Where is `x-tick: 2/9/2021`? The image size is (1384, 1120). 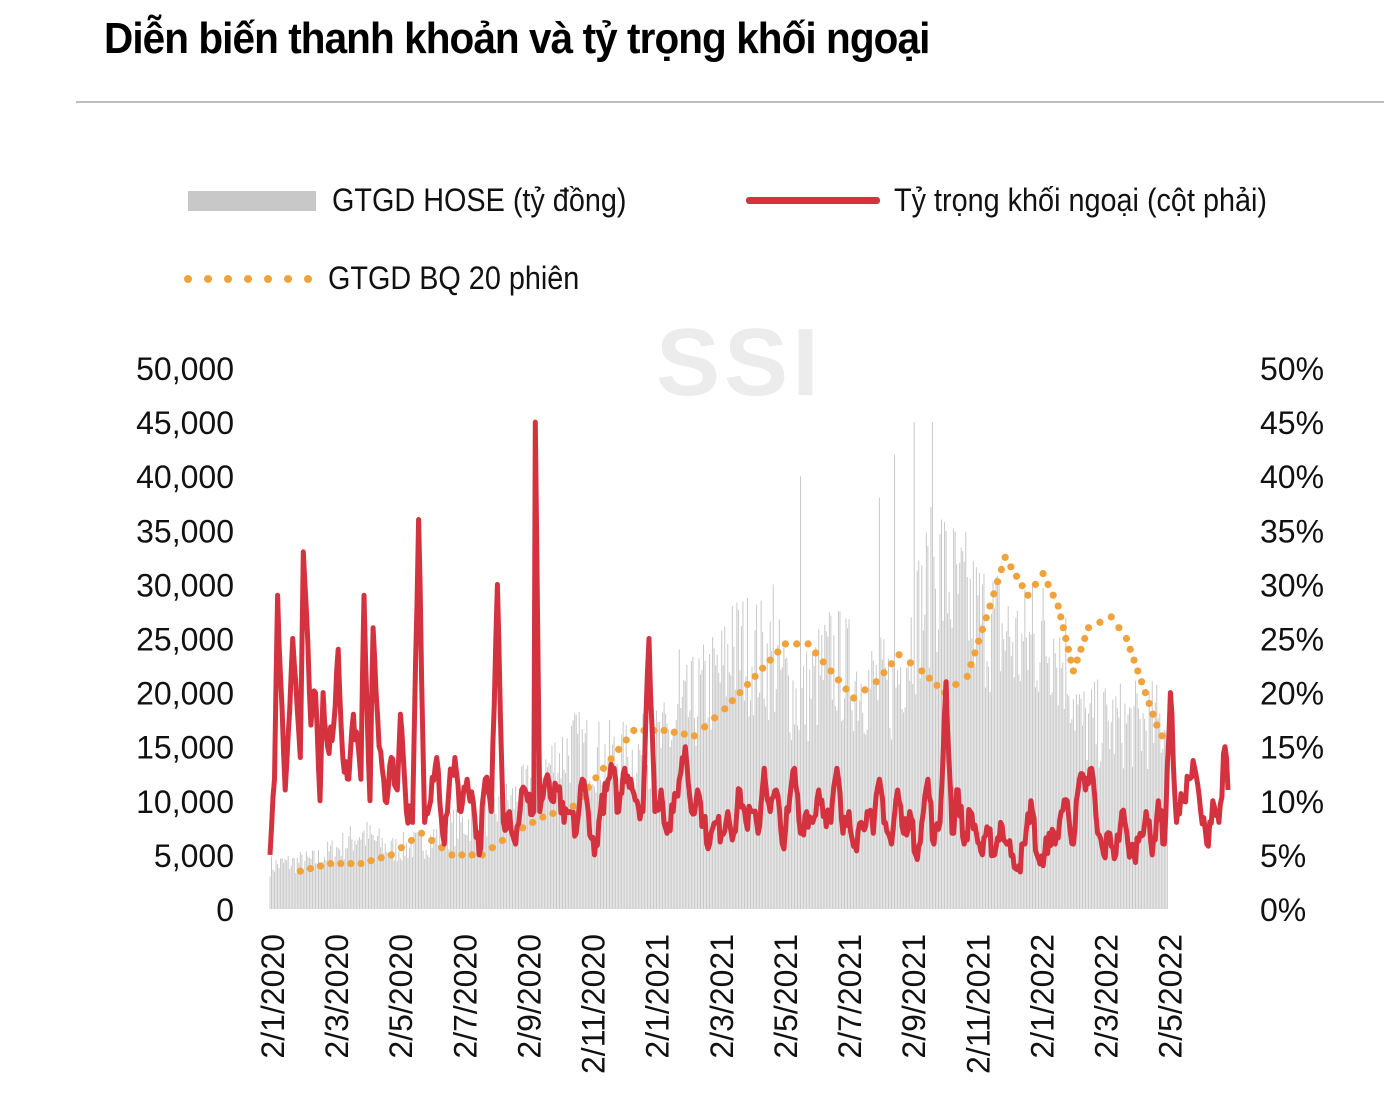
x-tick: 2/9/2021 is located at coordinates (914, 996).